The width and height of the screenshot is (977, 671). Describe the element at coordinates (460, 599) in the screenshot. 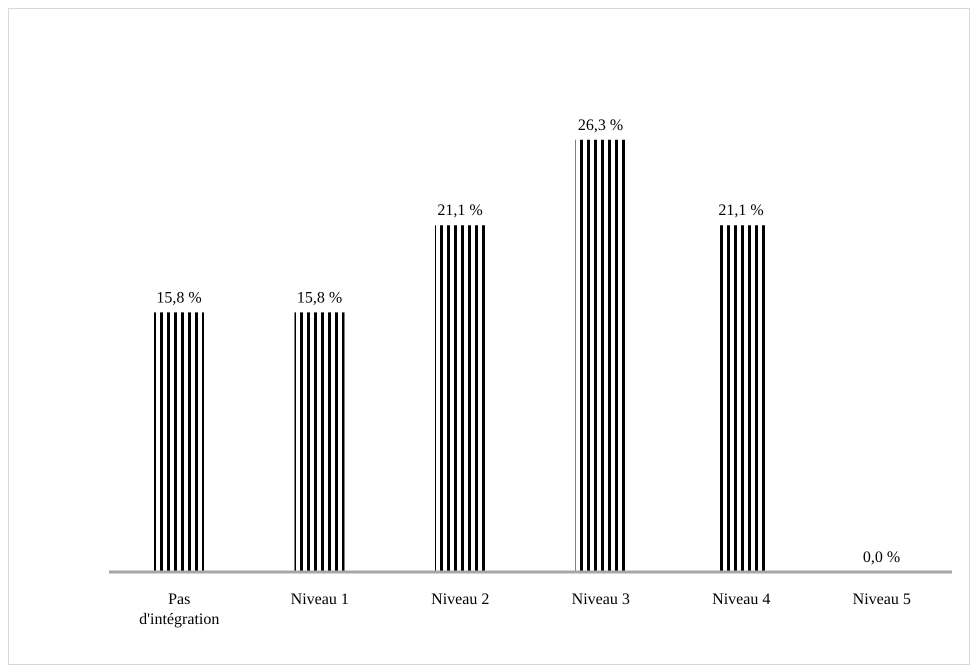

I see `x-tick-label: Niveau 2` at that location.